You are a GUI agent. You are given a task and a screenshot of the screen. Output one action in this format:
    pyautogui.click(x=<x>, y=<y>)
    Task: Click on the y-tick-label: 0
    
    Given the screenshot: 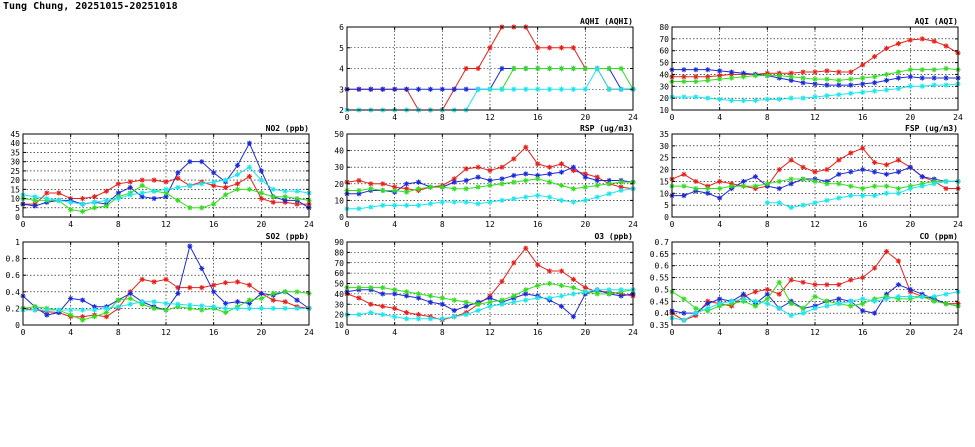 What is the action you would take?
    pyautogui.click(x=17, y=325)
    